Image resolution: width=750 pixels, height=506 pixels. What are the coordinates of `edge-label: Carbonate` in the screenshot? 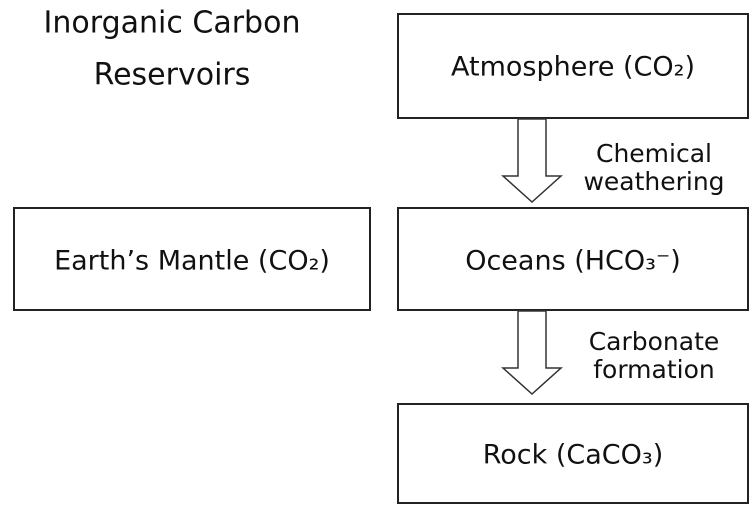 It's located at (654, 341).